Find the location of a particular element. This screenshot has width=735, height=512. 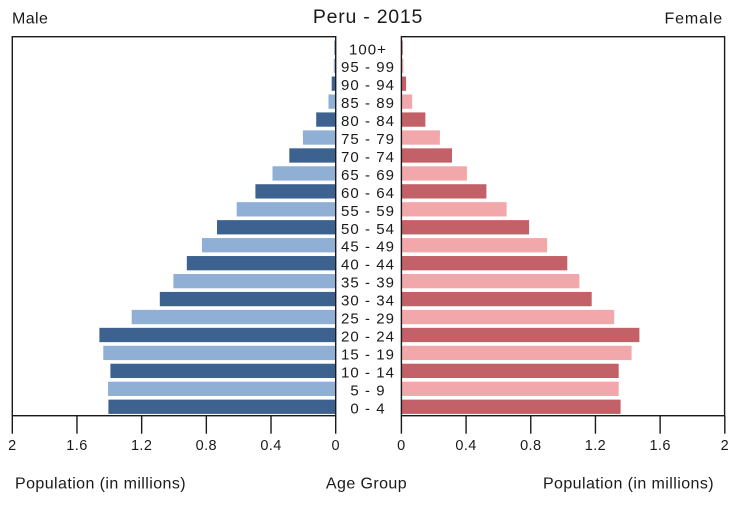

svg-text: 20 - 24 is located at coordinates (368, 336).